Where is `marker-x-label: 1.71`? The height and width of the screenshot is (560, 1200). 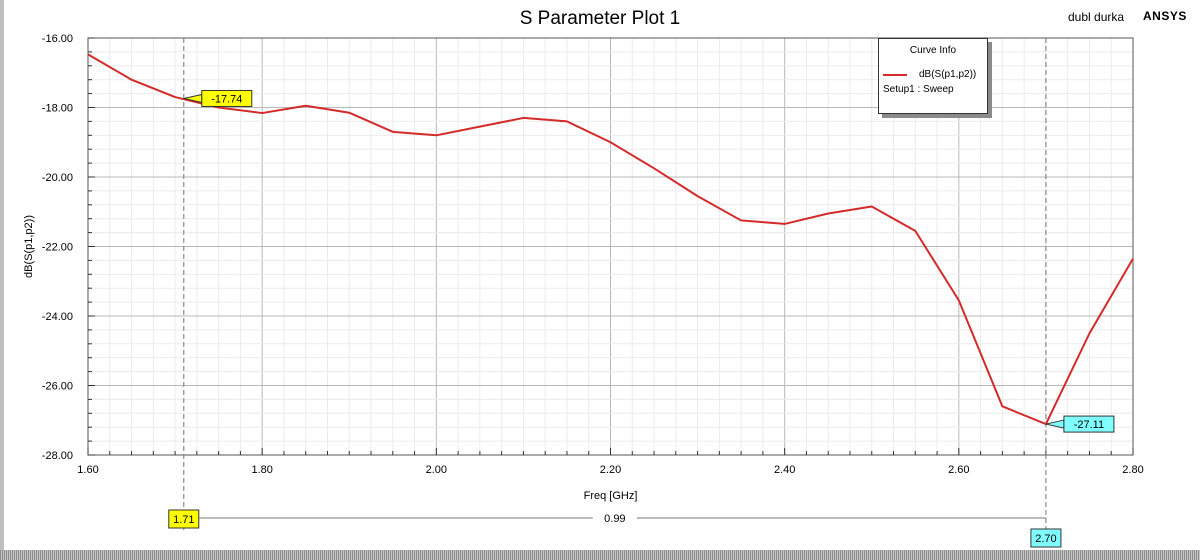
marker-x-label: 1.71 is located at coordinates (183, 520).